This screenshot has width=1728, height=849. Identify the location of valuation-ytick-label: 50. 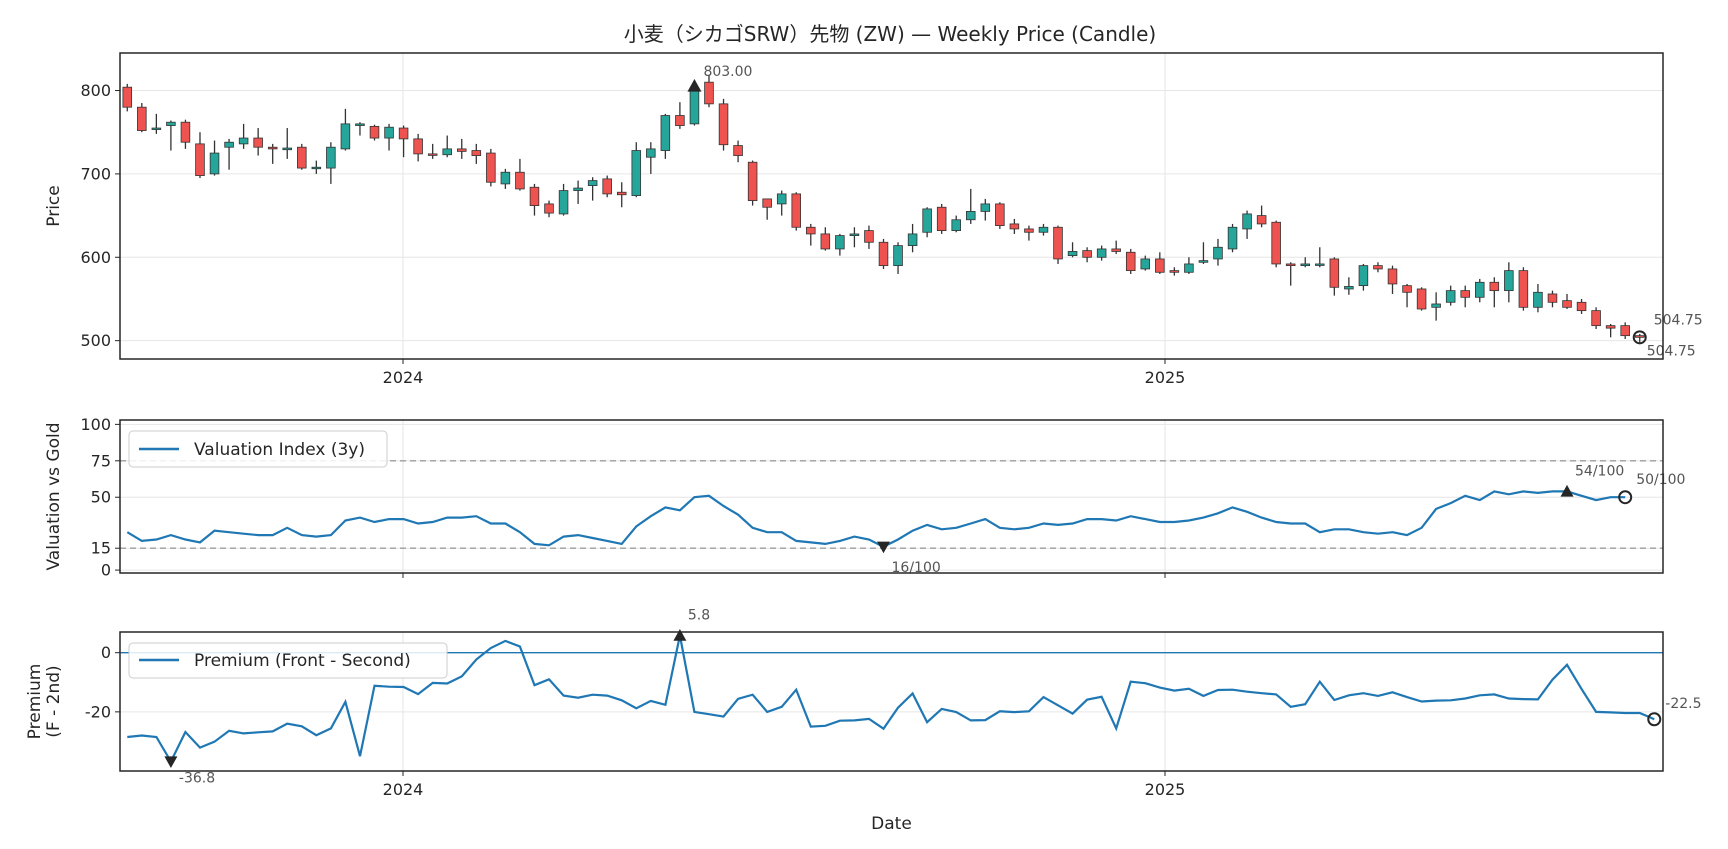
(101, 497).